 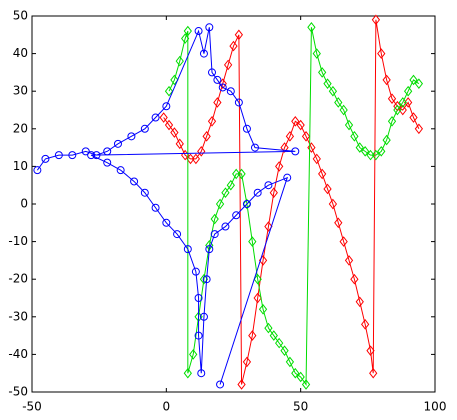 What do you see at coordinates (20, 16) in the screenshot?
I see `y-tick-label: 50` at bounding box center [20, 16].